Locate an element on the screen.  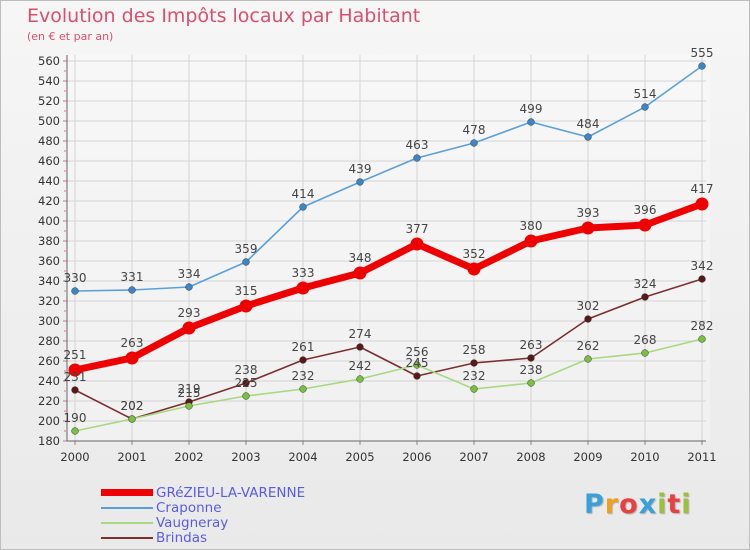
y-tick-label: 560 is located at coordinates (49, 61).